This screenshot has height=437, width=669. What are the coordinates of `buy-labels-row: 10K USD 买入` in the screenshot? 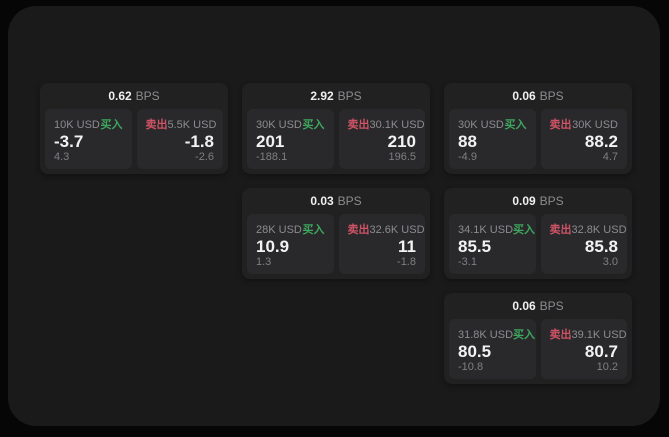 It's located at (88, 124).